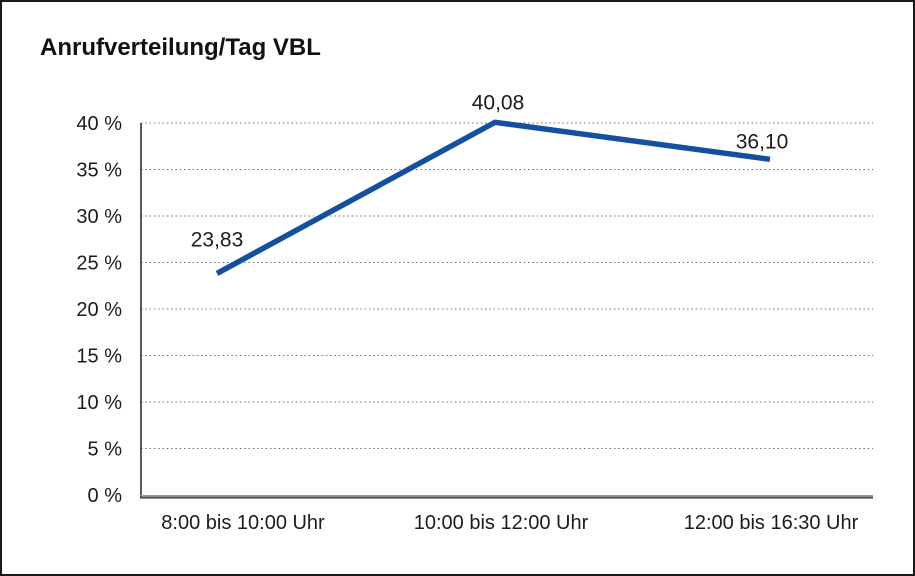  I want to click on x-axis-label: 10:00 bis 12:00 Uhr, so click(501, 523).